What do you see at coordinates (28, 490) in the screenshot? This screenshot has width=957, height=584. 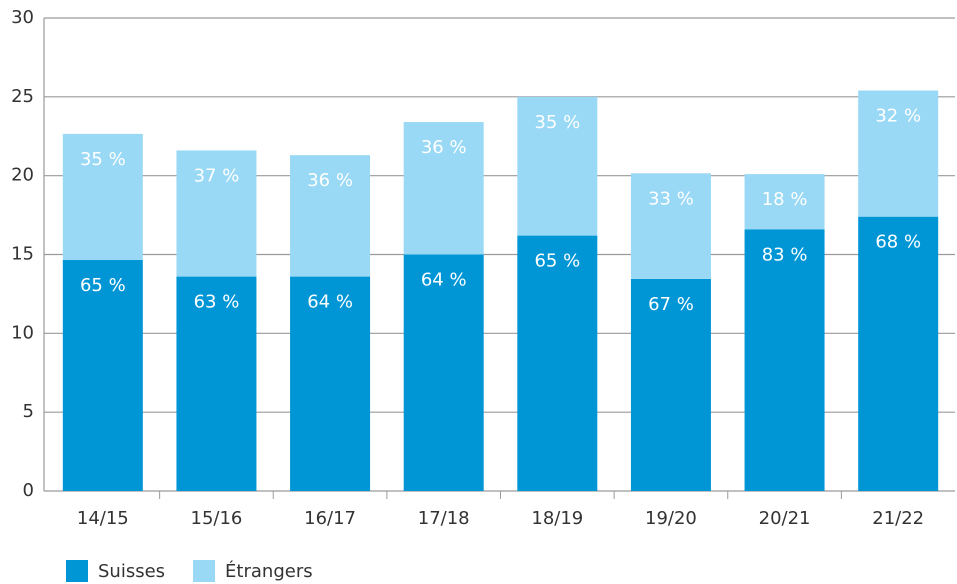 I see `y-tick-label: 0` at bounding box center [28, 490].